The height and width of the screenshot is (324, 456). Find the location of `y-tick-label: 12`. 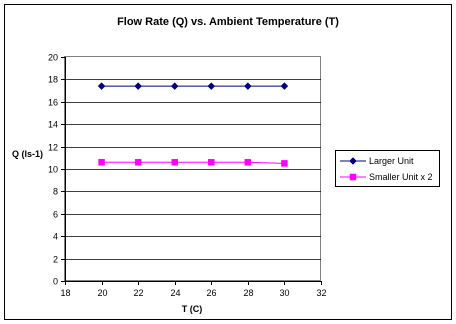

y-tick-label: 12 is located at coordinates (53, 148).